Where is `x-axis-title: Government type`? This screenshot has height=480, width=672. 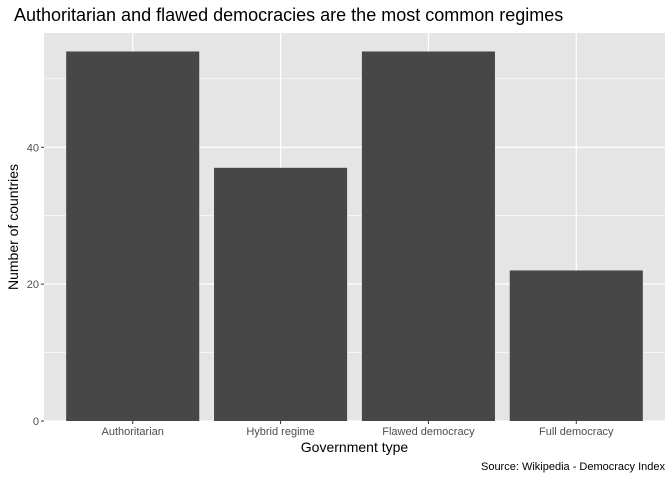
x-axis-title: Government type is located at coordinates (355, 447).